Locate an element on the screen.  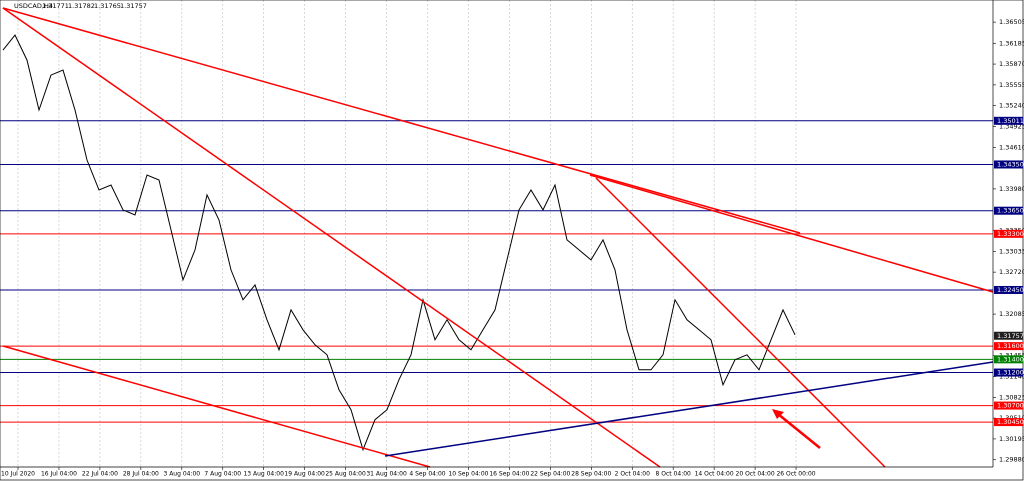
y-tick-label: 1.30825 is located at coordinates (1011, 397).